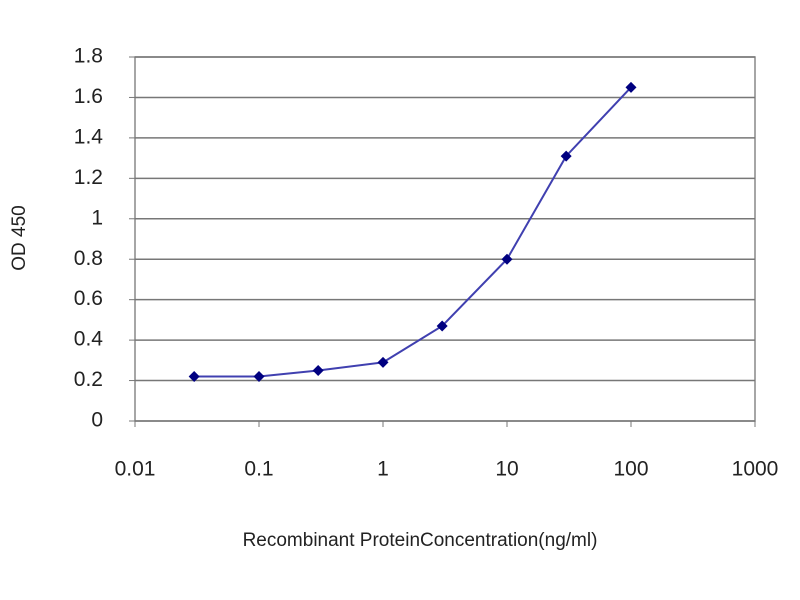 This screenshot has height=600, width=800. Describe the element at coordinates (88, 379) in the screenshot. I see `y-tick-label: 0.2` at that location.